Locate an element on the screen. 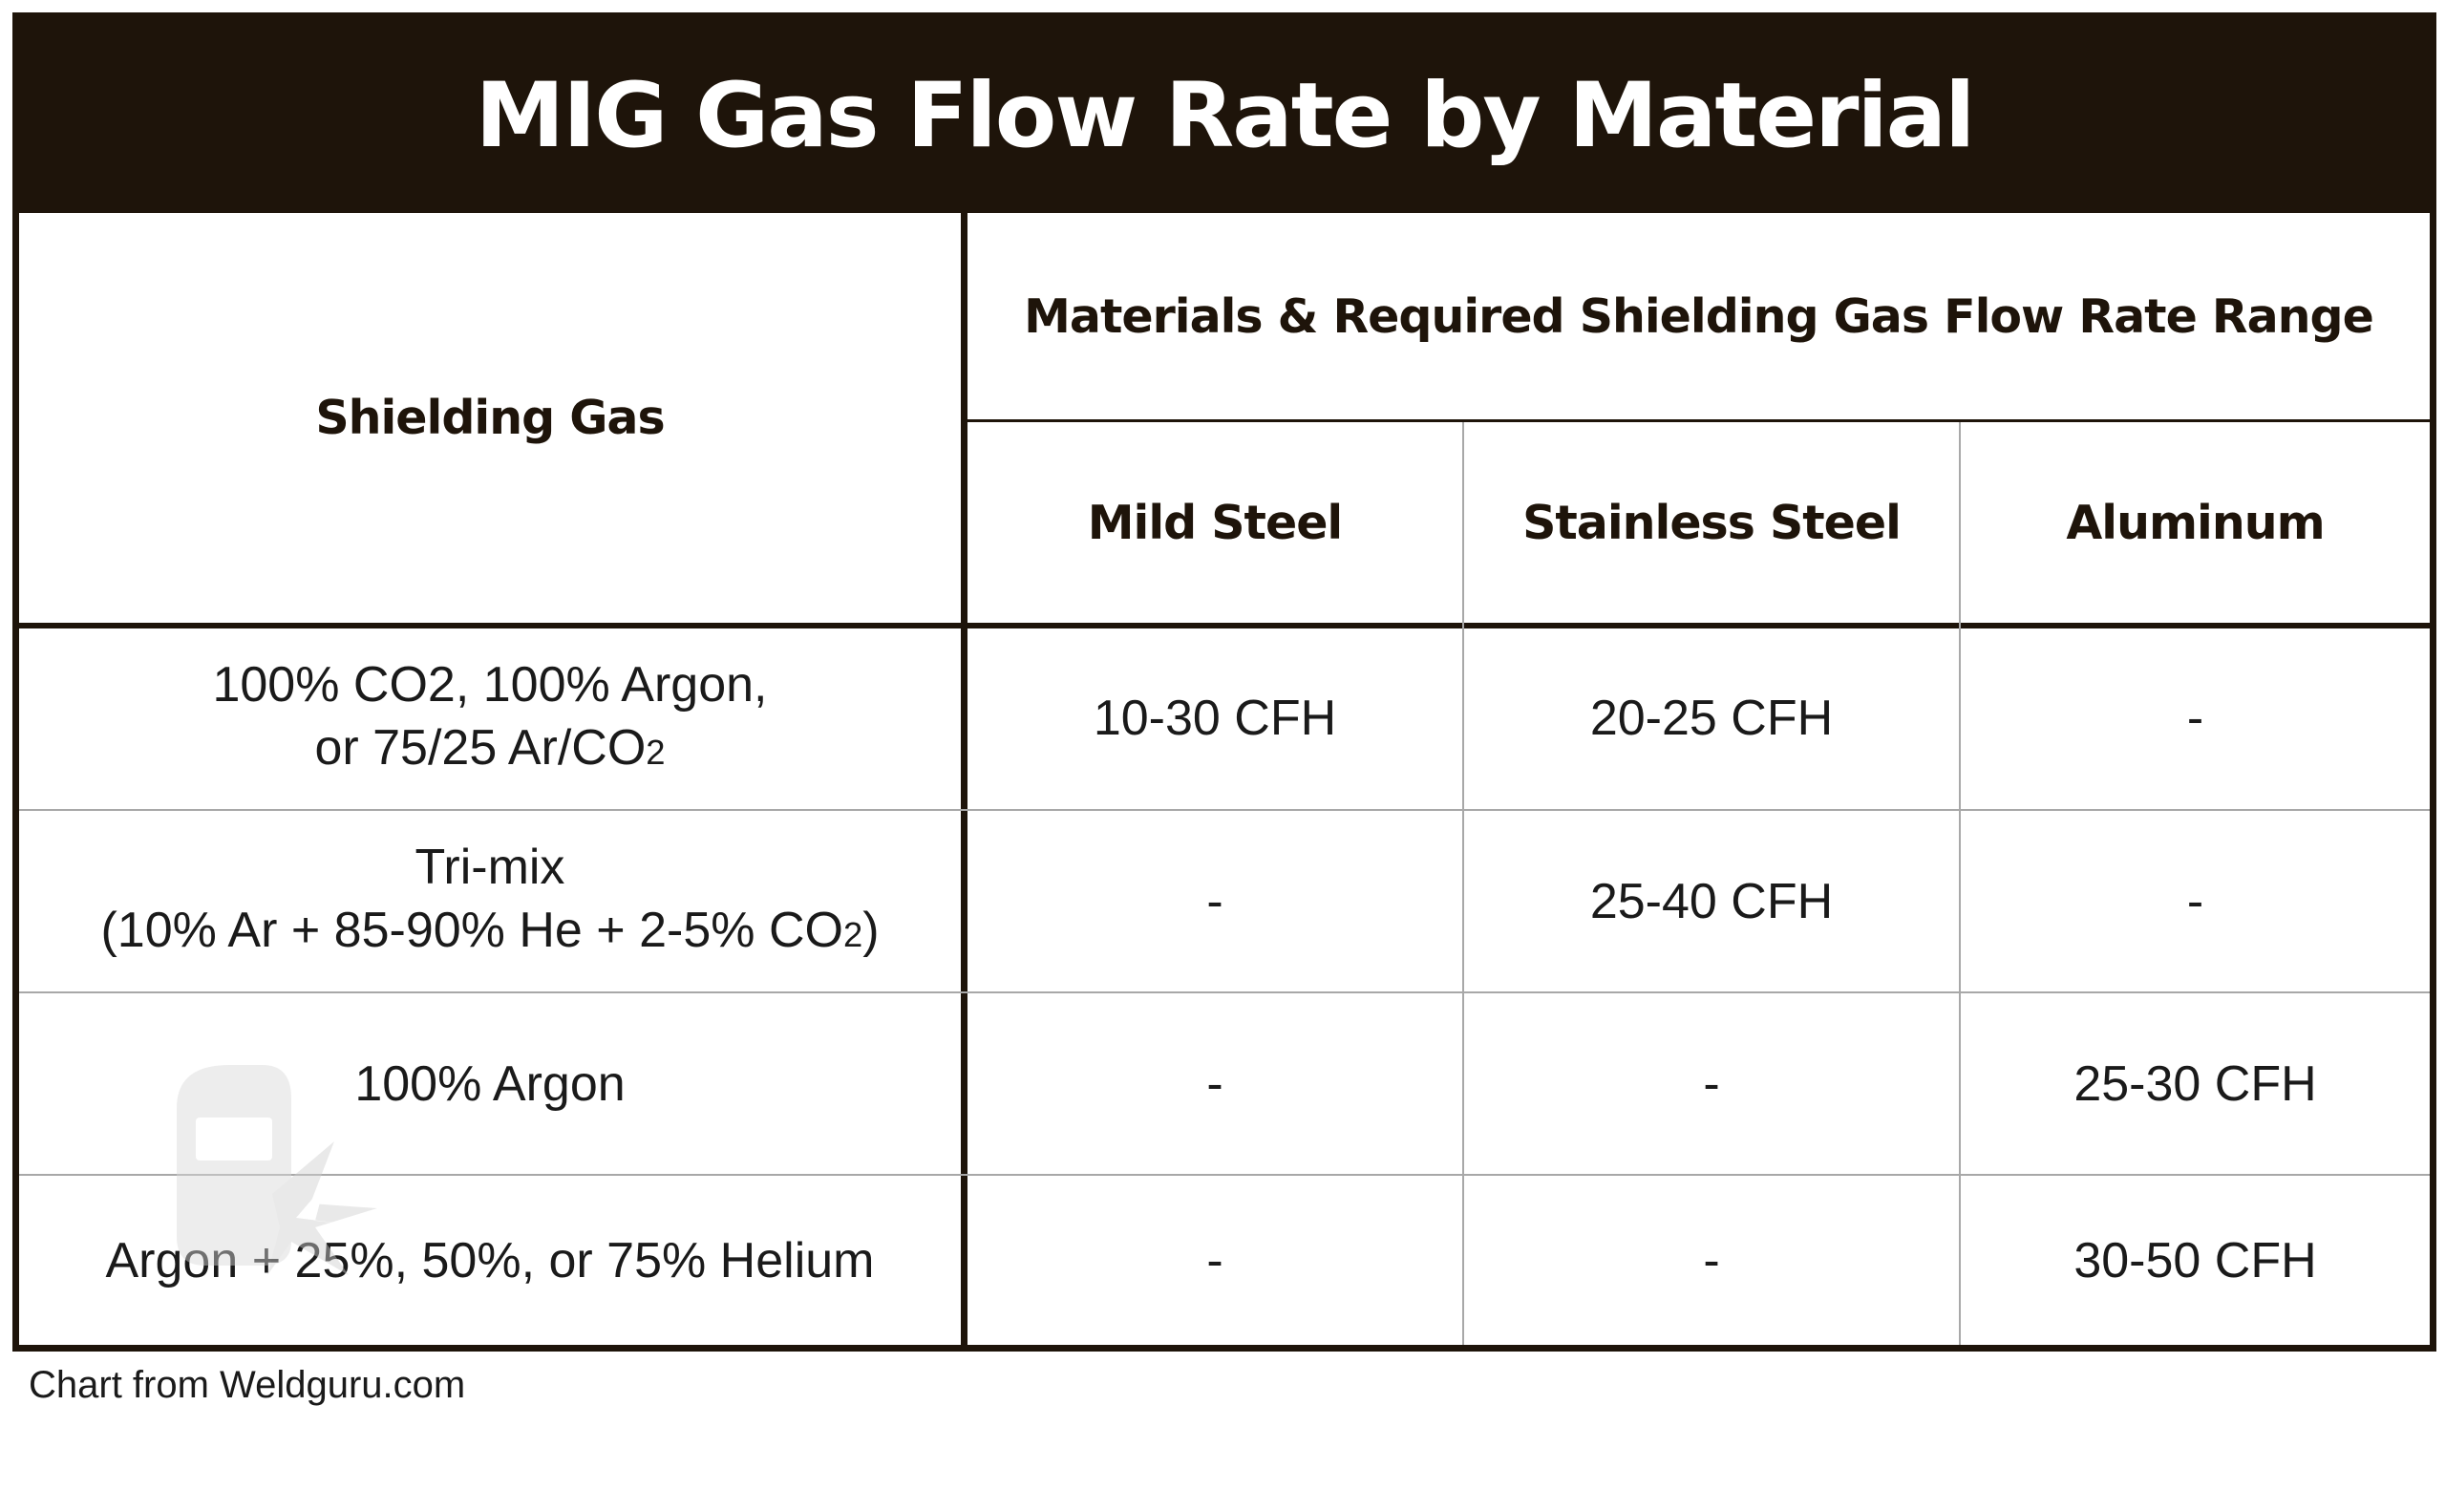 The width and height of the screenshot is (2445, 1512). column-header-mild-steel: Mild Steel is located at coordinates (1215, 523).